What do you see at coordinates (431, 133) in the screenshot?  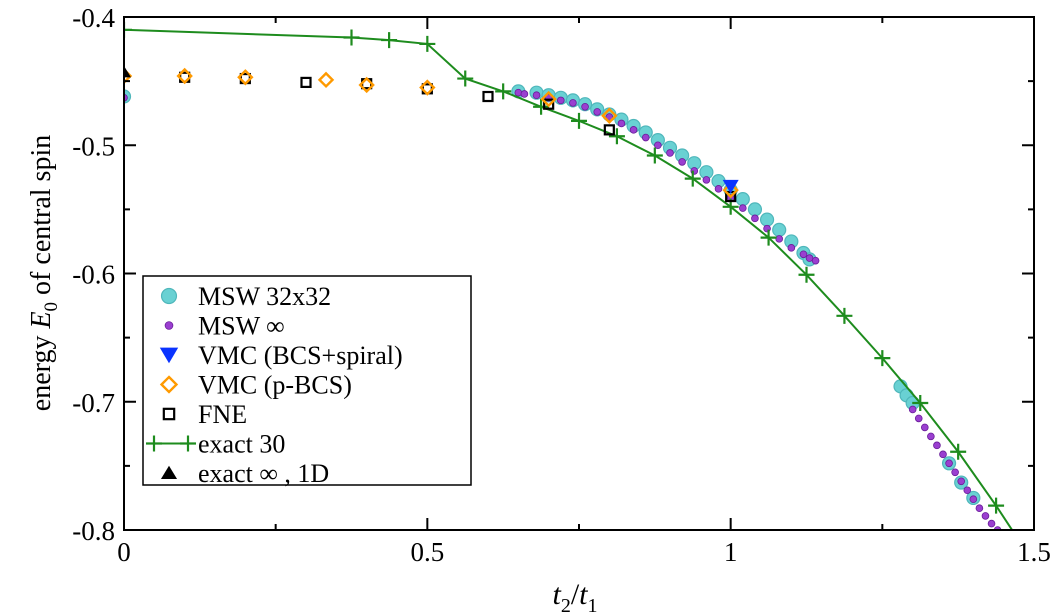 I see `series-vmc-p-bcs` at bounding box center [431, 133].